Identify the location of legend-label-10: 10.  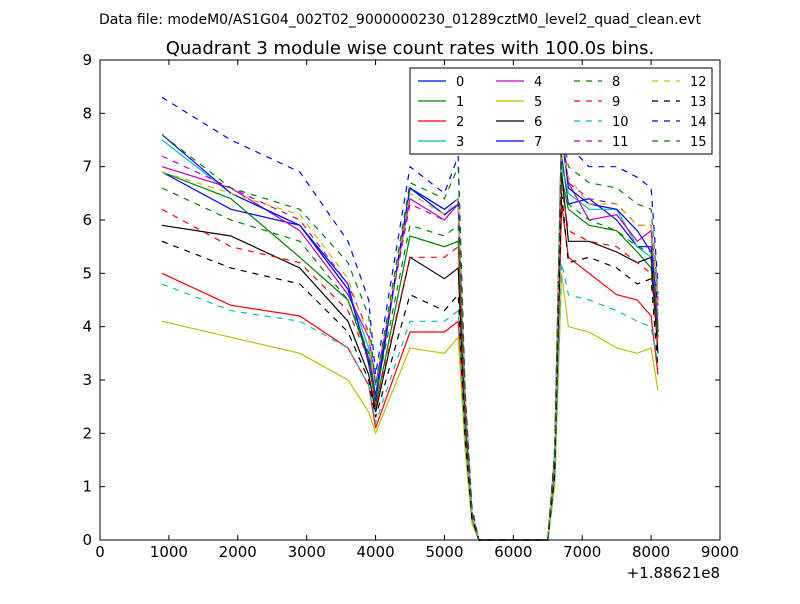
(620, 122).